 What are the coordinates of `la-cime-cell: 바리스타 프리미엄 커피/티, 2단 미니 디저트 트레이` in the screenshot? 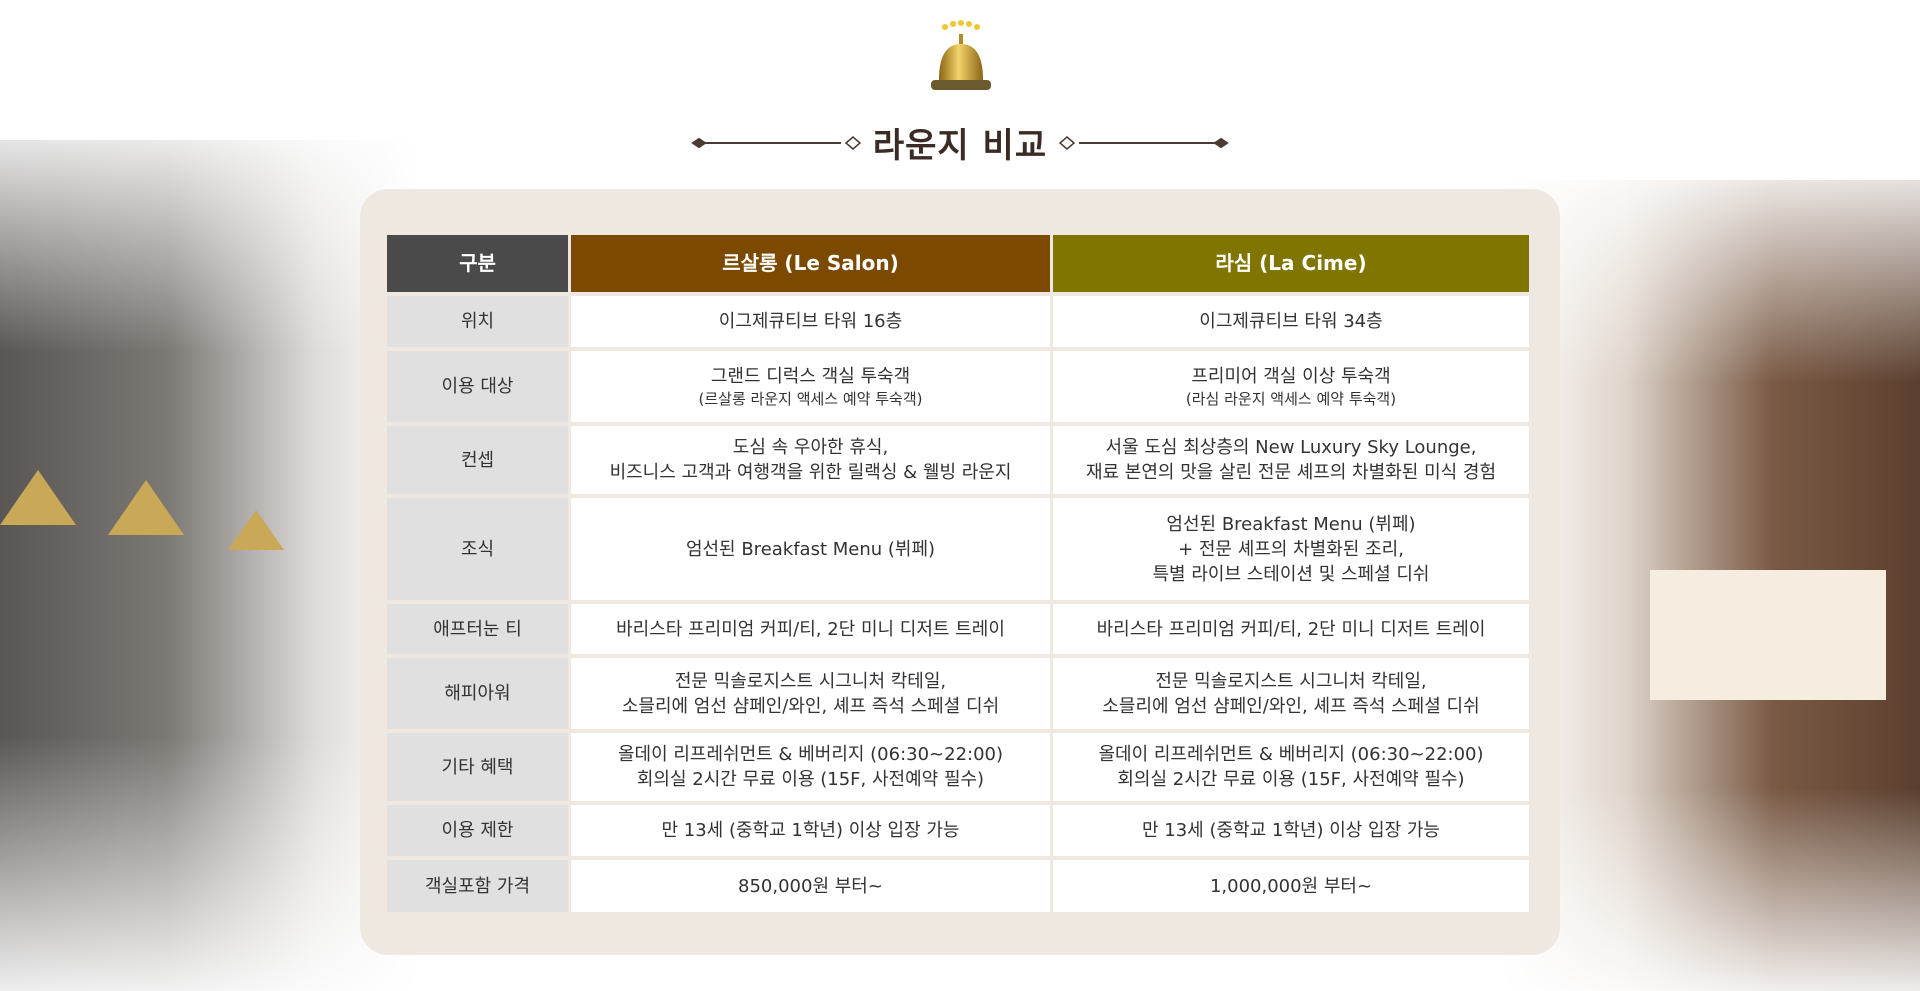 It's located at (1291, 629).